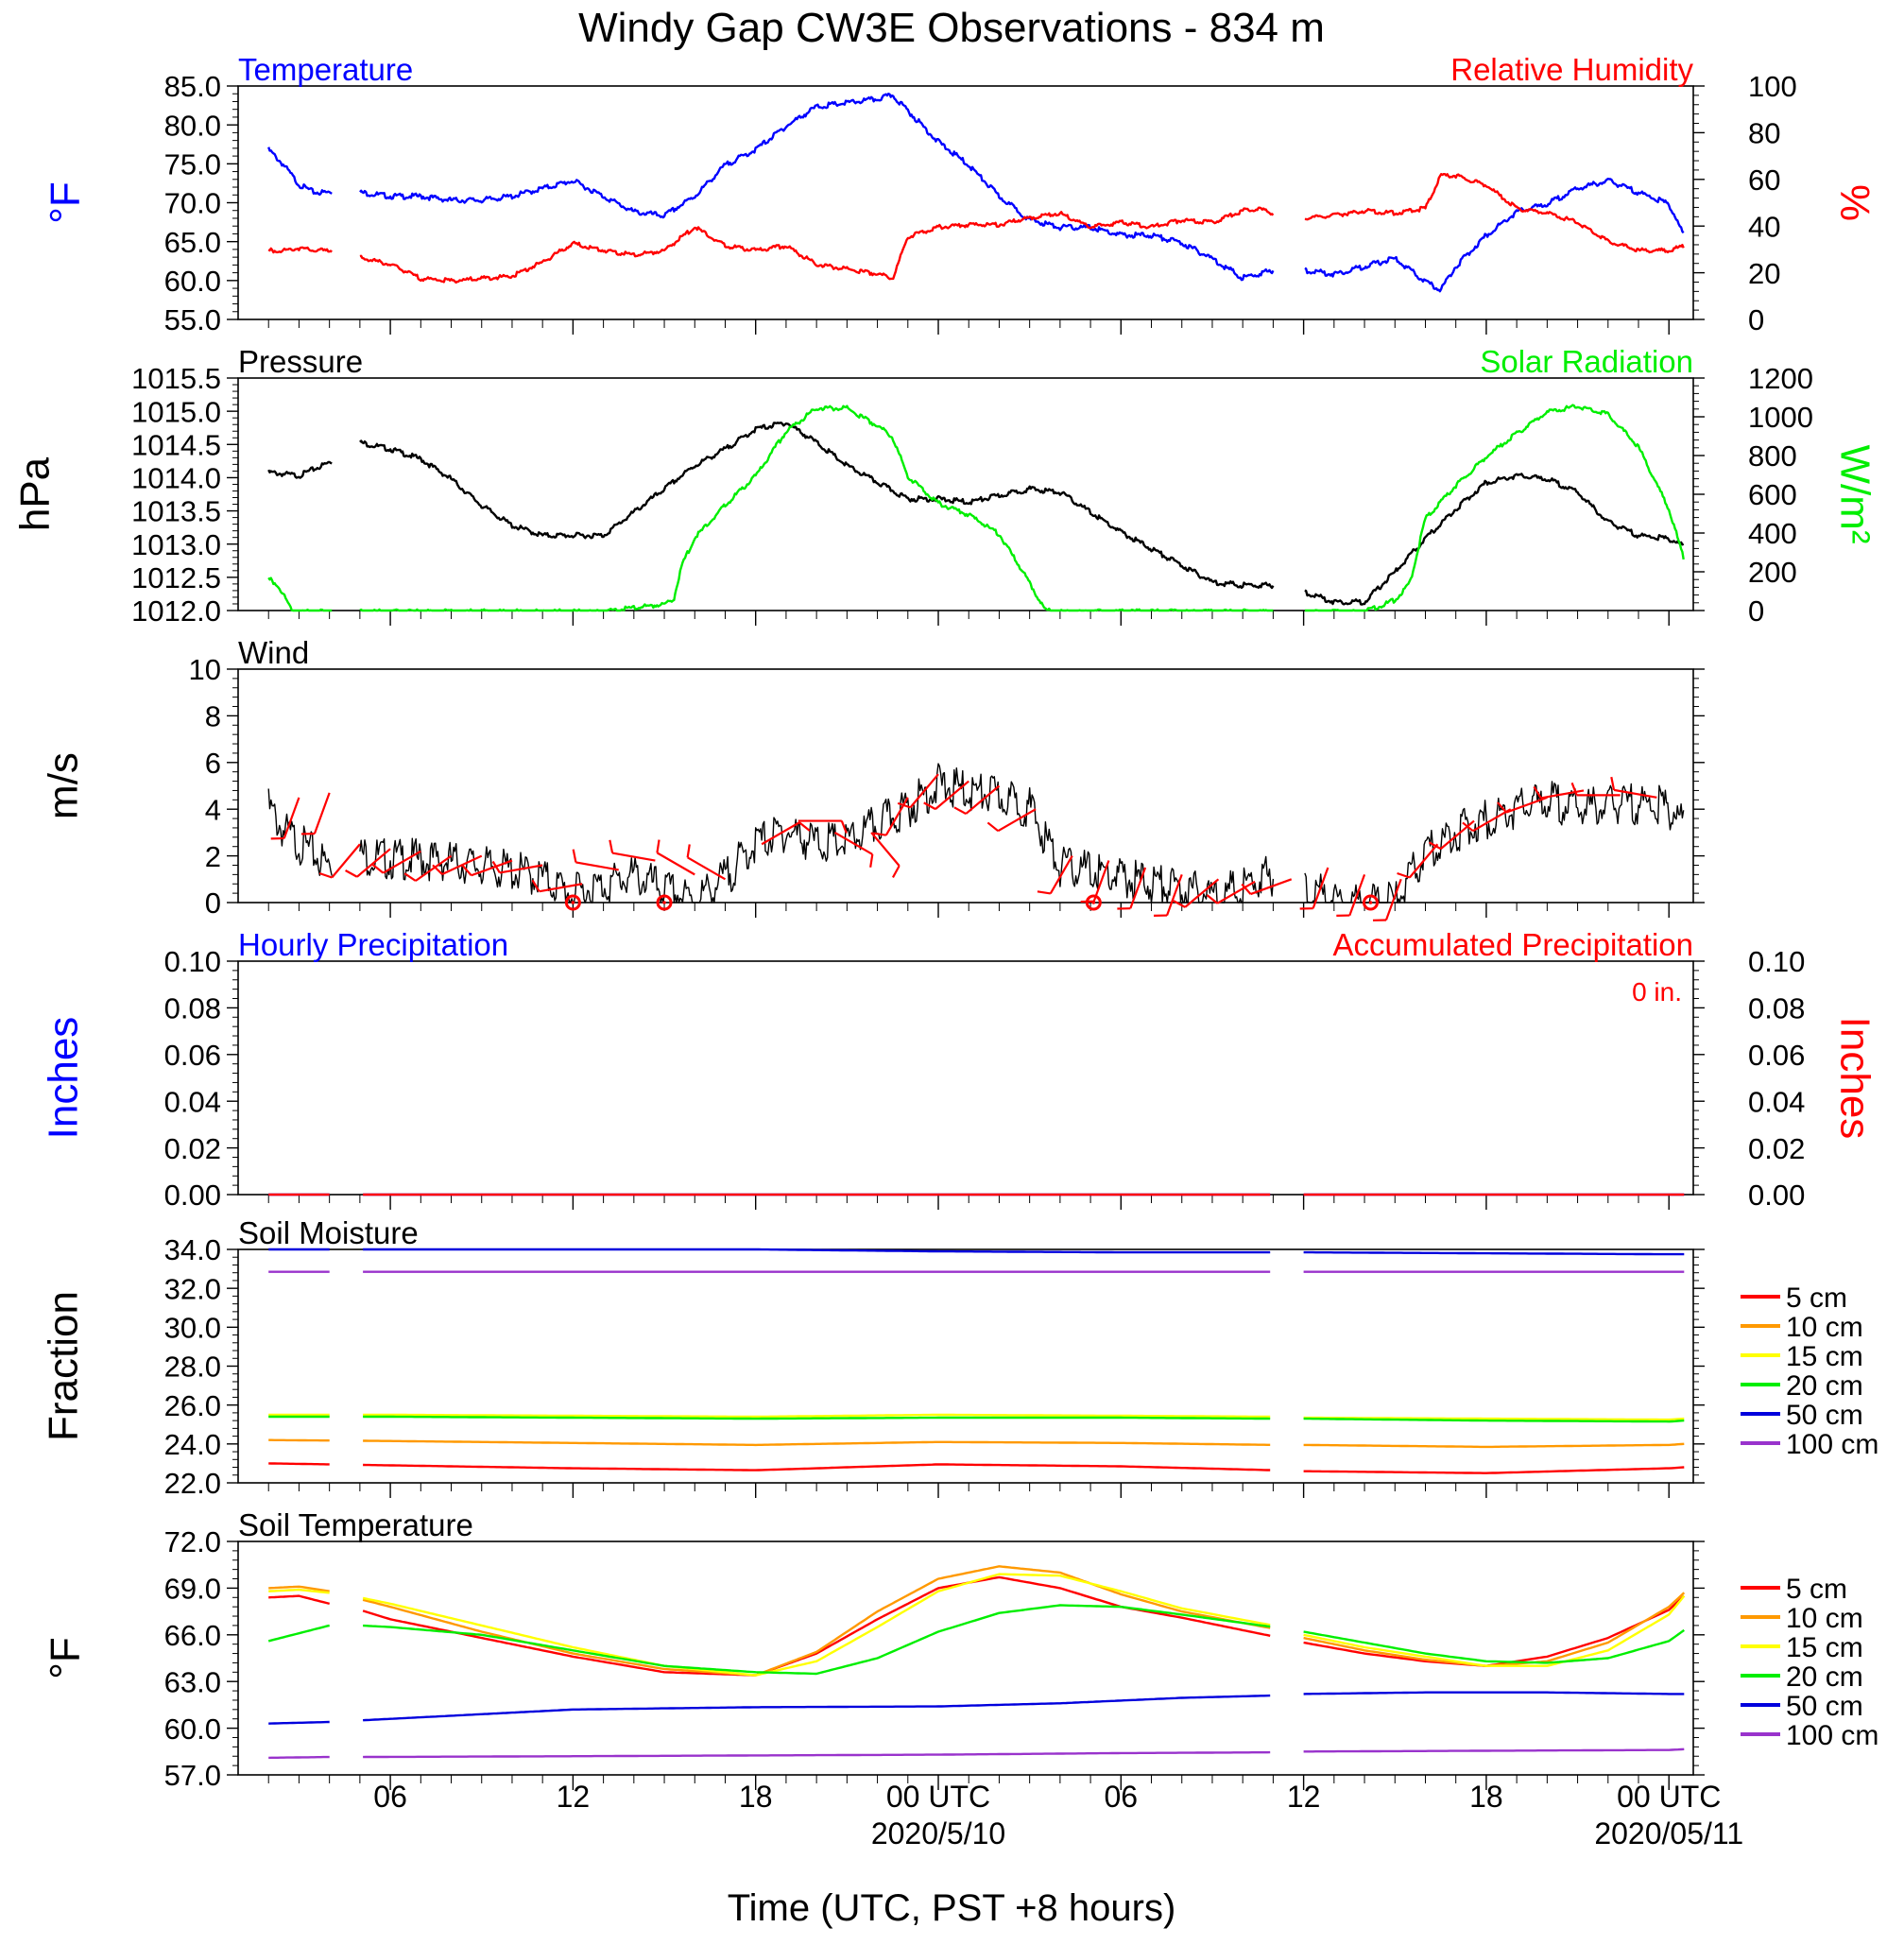  Describe the element at coordinates (1571, 69) in the screenshot. I see `panel-right-title: Relative Humidity` at that location.